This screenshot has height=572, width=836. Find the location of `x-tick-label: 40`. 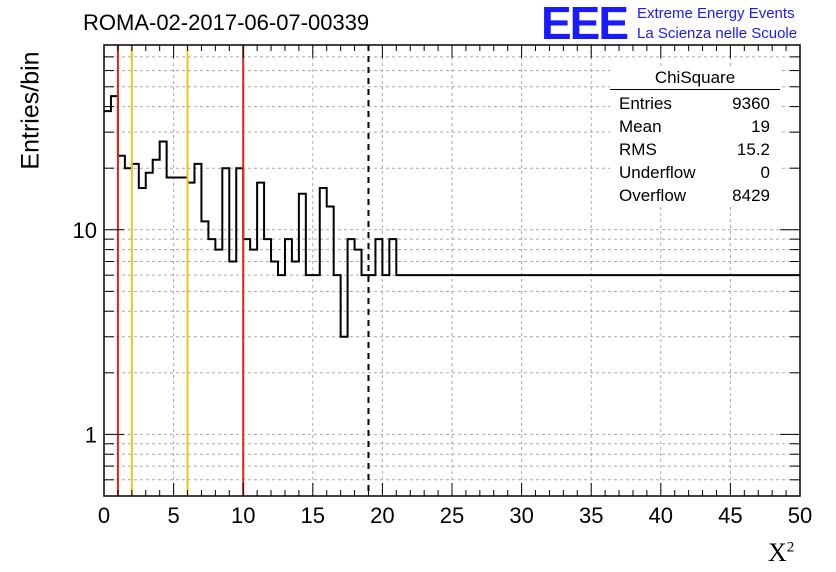

x-tick-label: 40 is located at coordinates (661, 515).